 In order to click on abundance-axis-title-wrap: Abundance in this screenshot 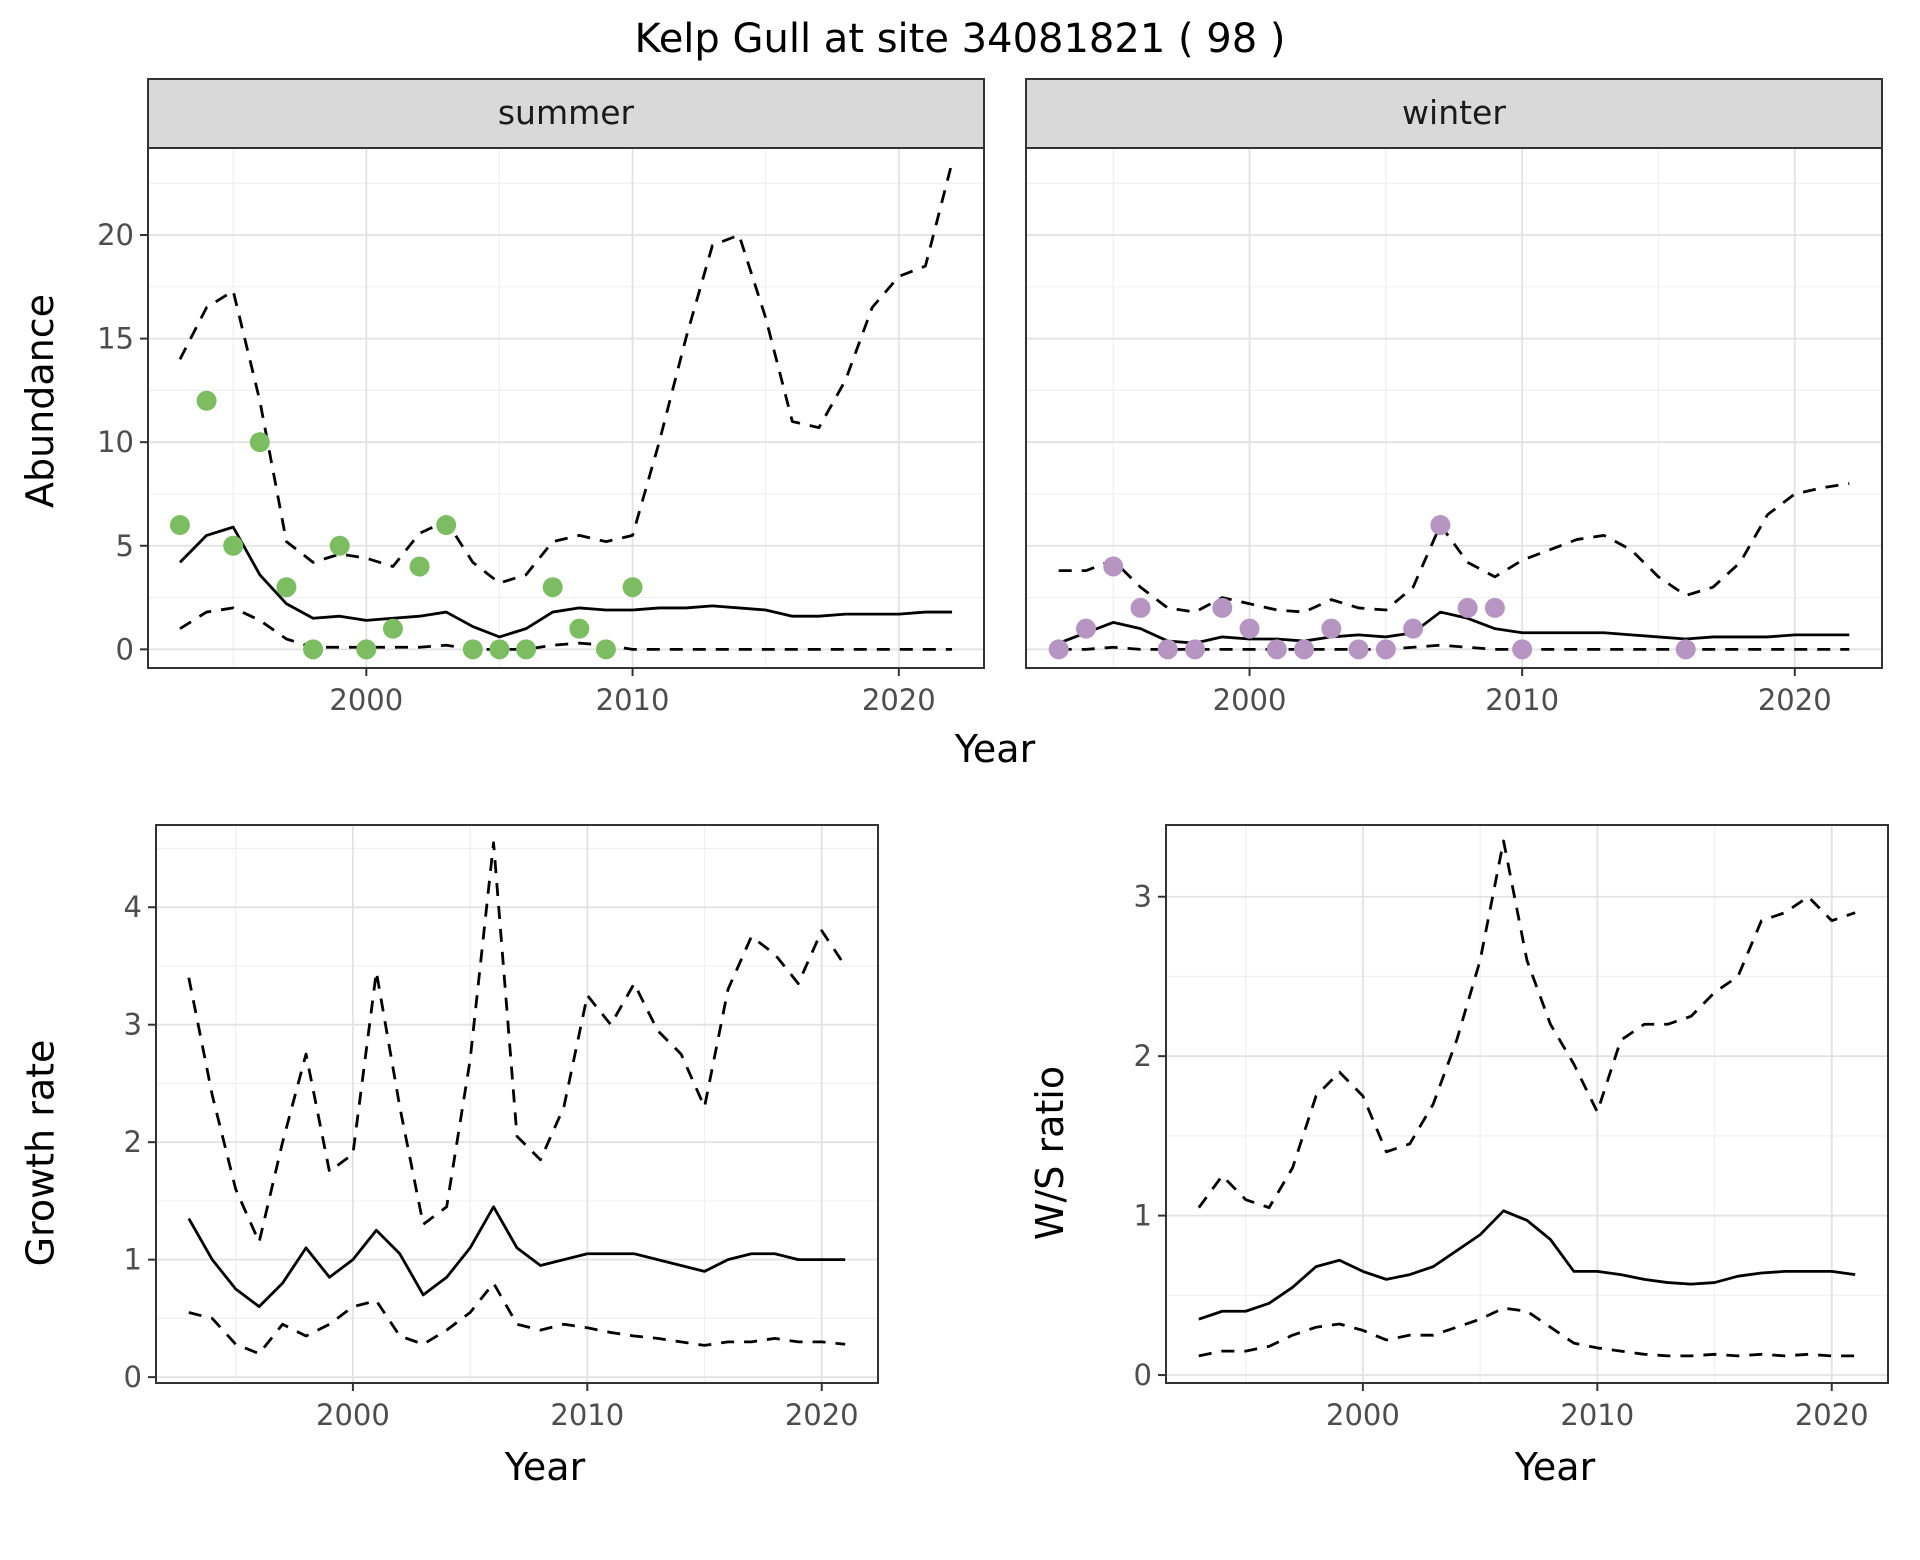, I will do `click(40, 400)`.